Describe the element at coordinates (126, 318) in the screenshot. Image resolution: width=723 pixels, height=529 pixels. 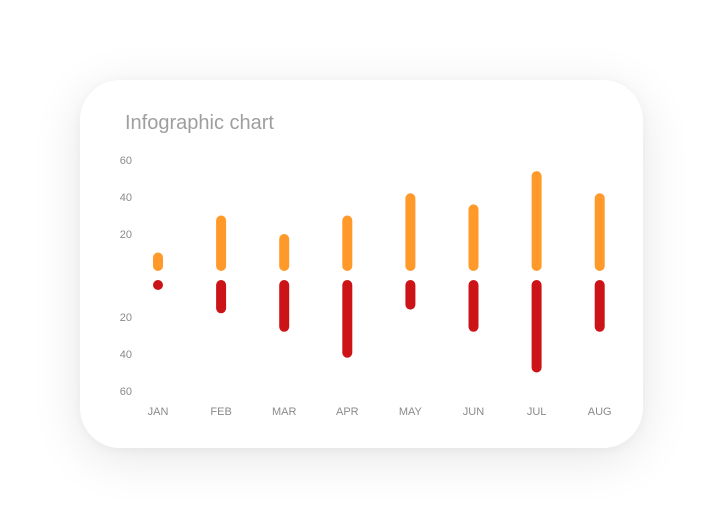
I see `lower-tick-label: 20` at that location.